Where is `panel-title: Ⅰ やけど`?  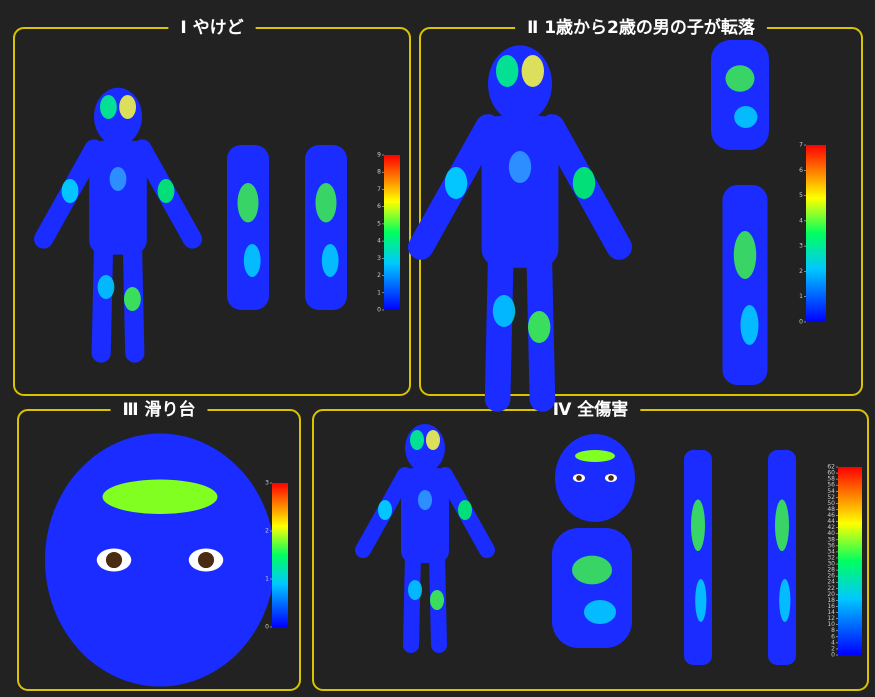 panel-title: Ⅰ やけど is located at coordinates (211, 28).